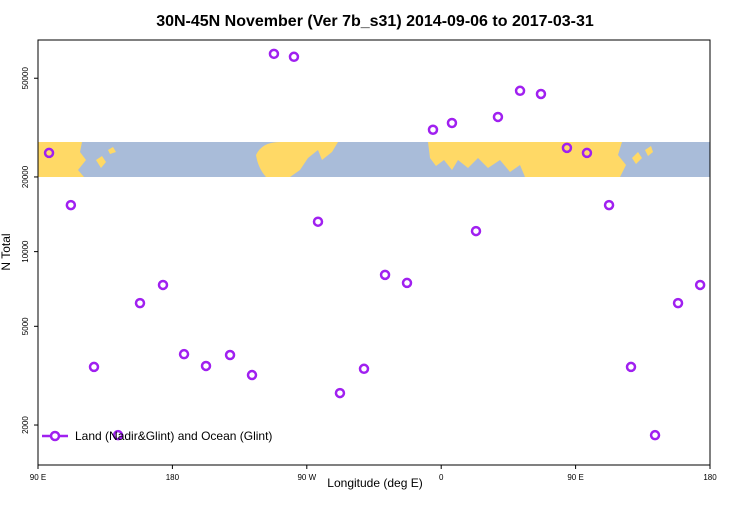 This screenshot has width=750, height=505. I want to click on y-tick-label: 20000, so click(25, 176).